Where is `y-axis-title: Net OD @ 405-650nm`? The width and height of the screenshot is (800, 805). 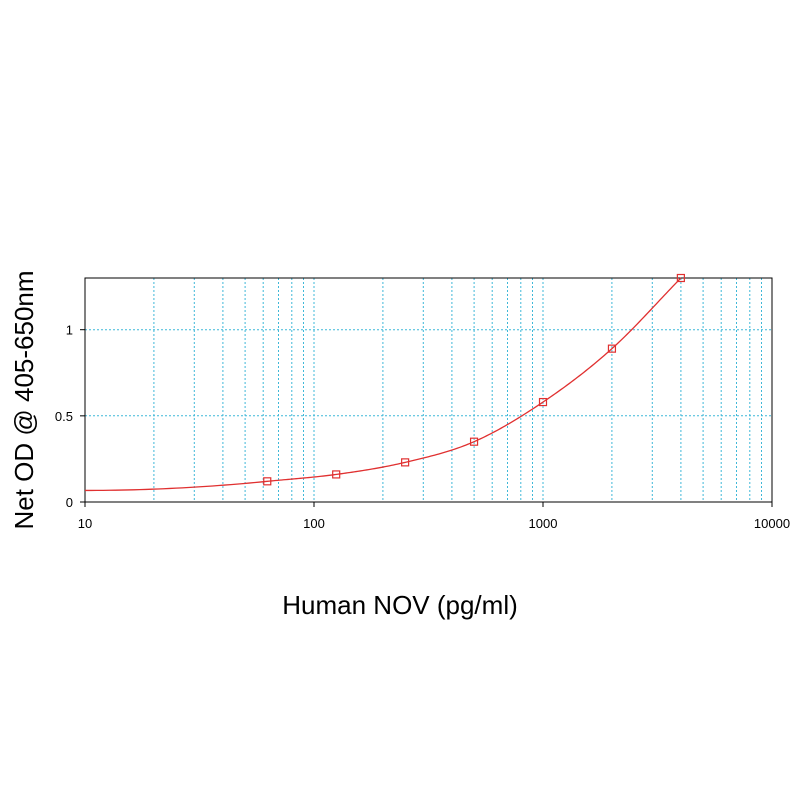
y-axis-title: Net OD @ 405-650nm is located at coordinates (24, 399).